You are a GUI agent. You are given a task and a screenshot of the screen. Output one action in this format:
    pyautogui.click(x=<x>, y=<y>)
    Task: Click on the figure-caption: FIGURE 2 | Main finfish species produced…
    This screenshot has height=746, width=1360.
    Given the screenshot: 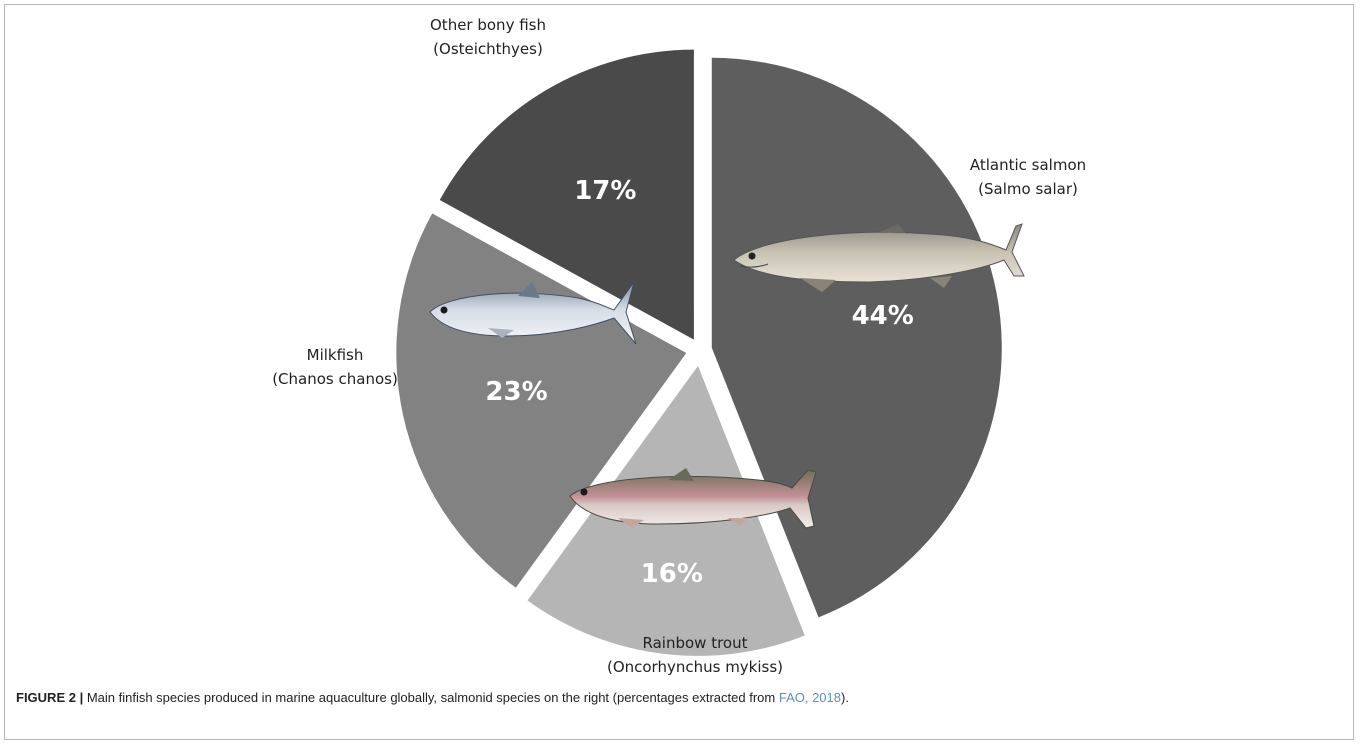 What is the action you would take?
    pyautogui.click(x=676, y=697)
    